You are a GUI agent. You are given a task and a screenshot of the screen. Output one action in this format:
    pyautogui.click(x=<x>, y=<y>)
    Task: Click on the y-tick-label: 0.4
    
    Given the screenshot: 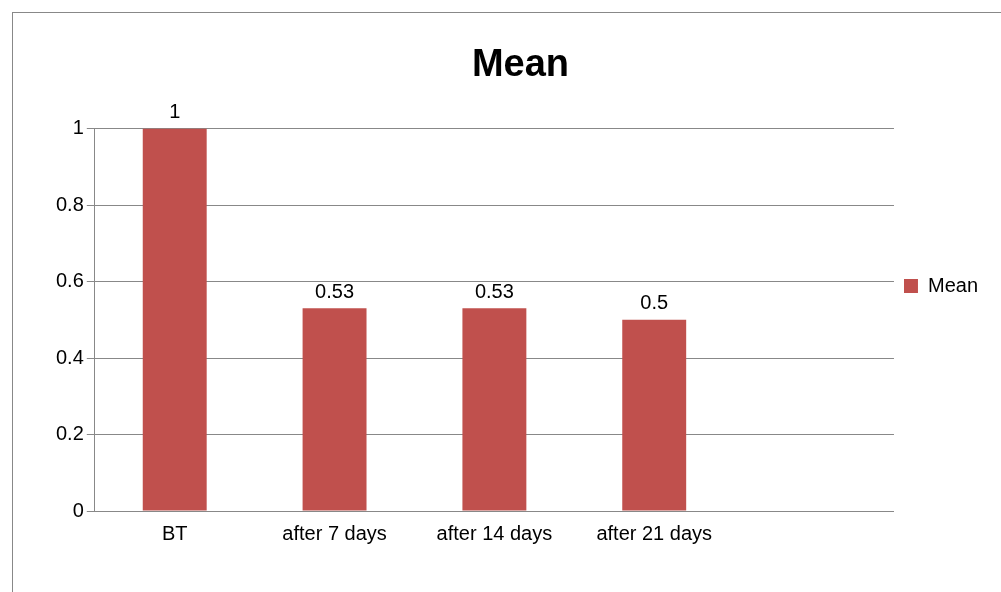 What is the action you would take?
    pyautogui.click(x=69, y=356)
    